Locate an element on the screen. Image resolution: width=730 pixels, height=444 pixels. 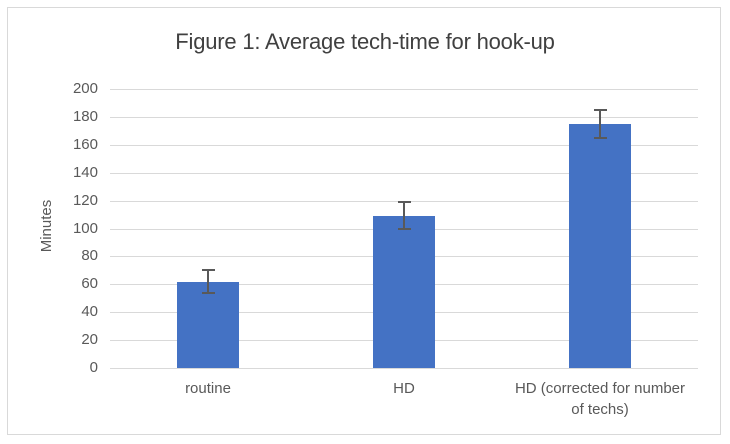
x-axis-label-line: HD (corrected for number is located at coordinates (600, 388).